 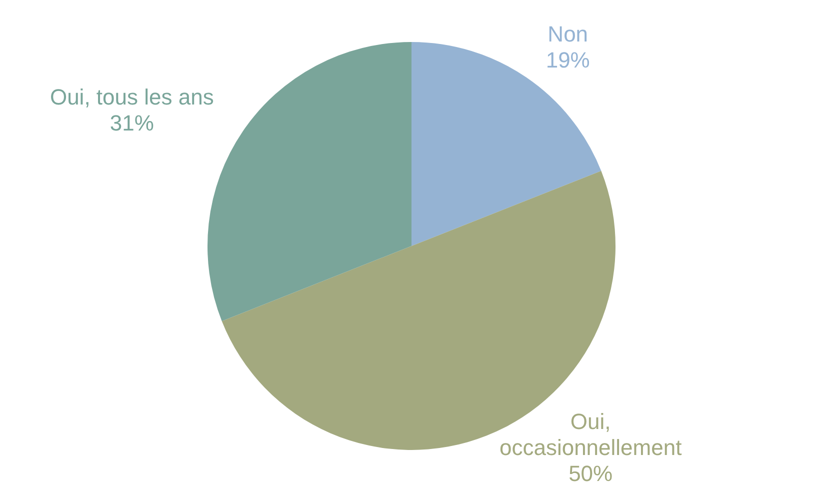 I want to click on slice-label: Oui, occasionnellement, so click(x=590, y=434).